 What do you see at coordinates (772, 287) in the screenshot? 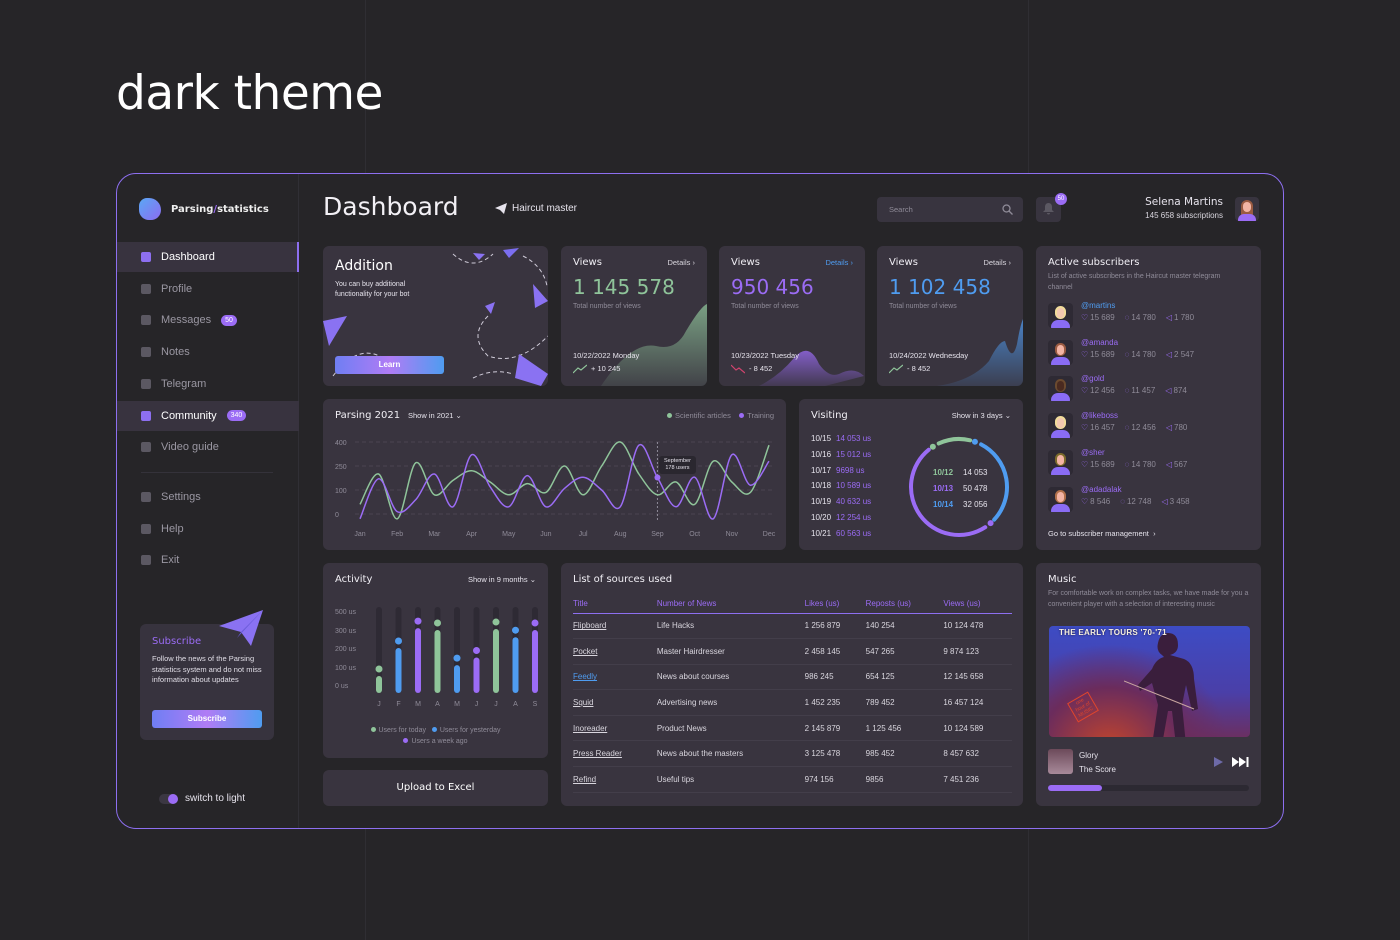
I see `views-value: 950 456` at bounding box center [772, 287].